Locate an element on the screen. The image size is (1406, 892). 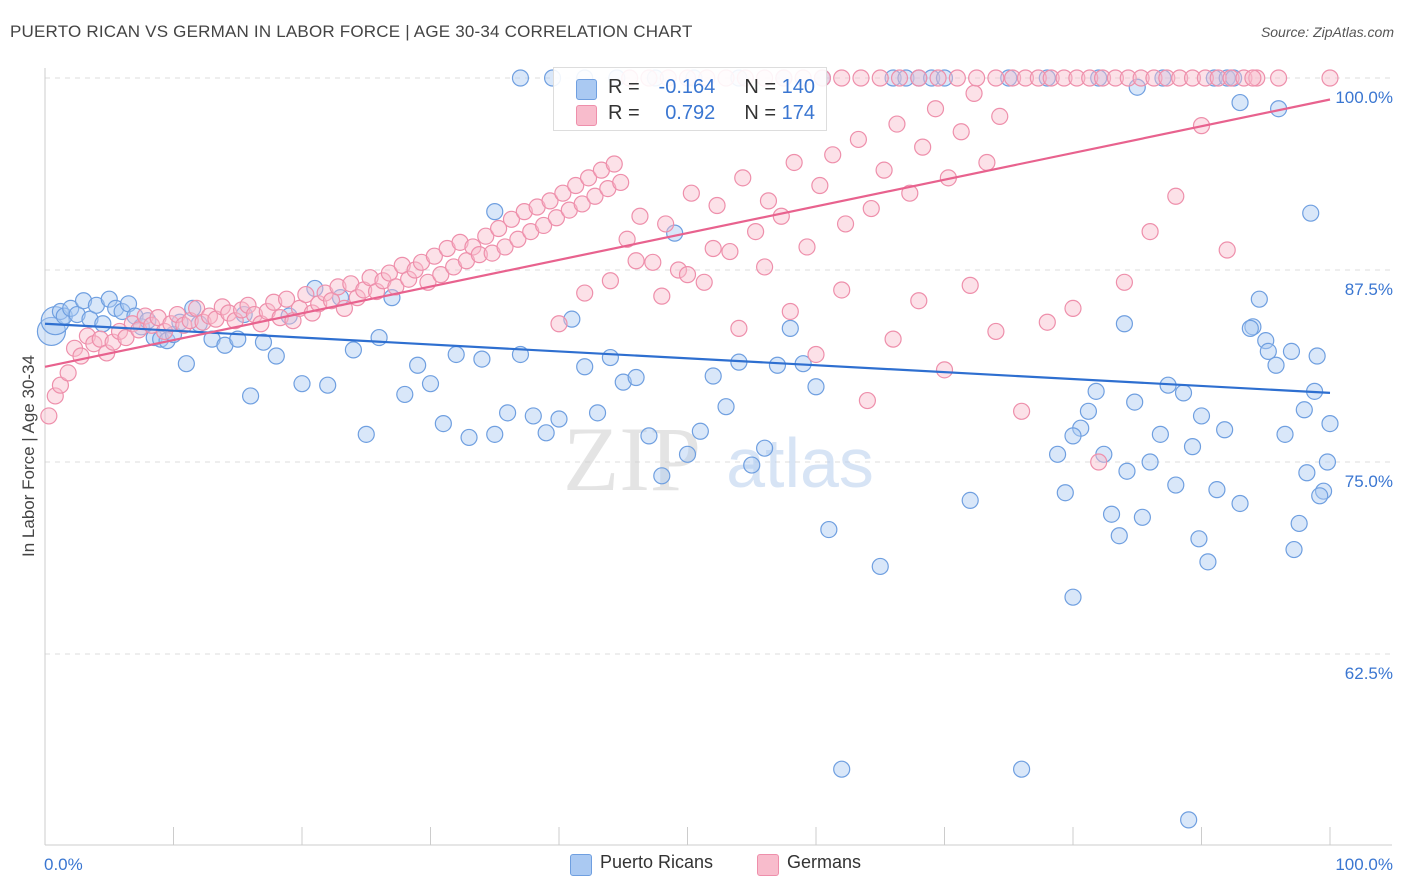
watermark-atlas: atlas is located at coordinates (800, 463).